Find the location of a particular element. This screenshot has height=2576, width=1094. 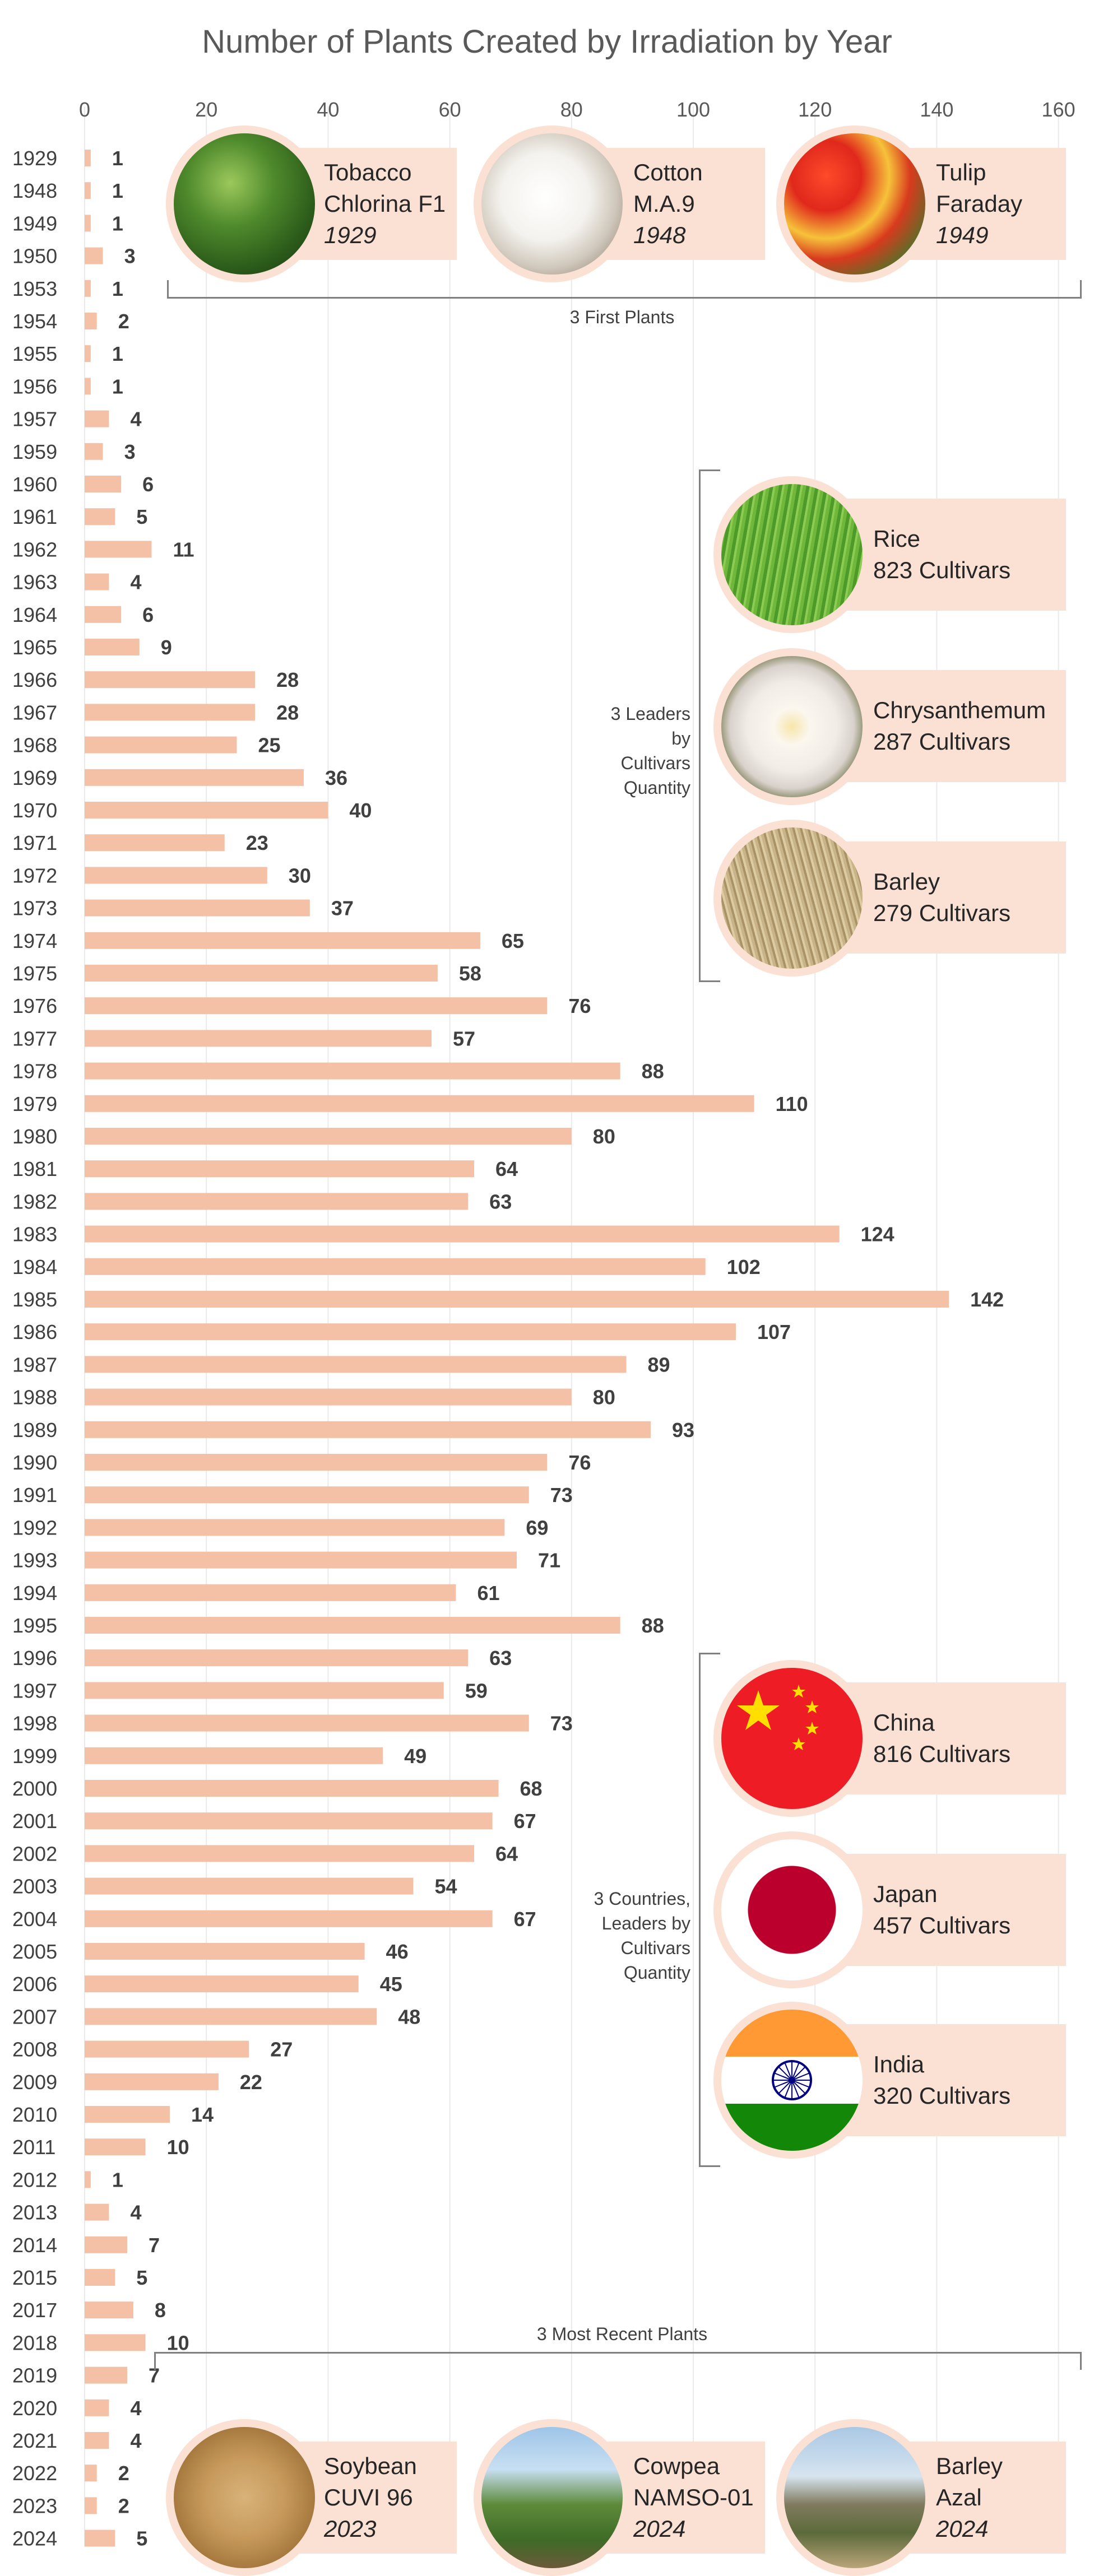

data-label: 9 is located at coordinates (166, 647).